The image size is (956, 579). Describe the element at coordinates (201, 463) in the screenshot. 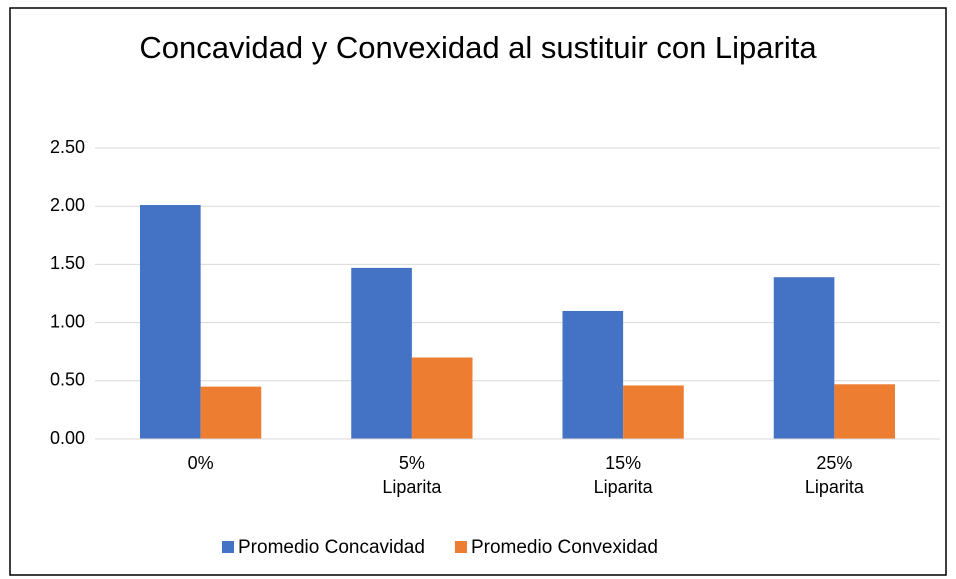

I see `x-tick-label: 0%` at that location.